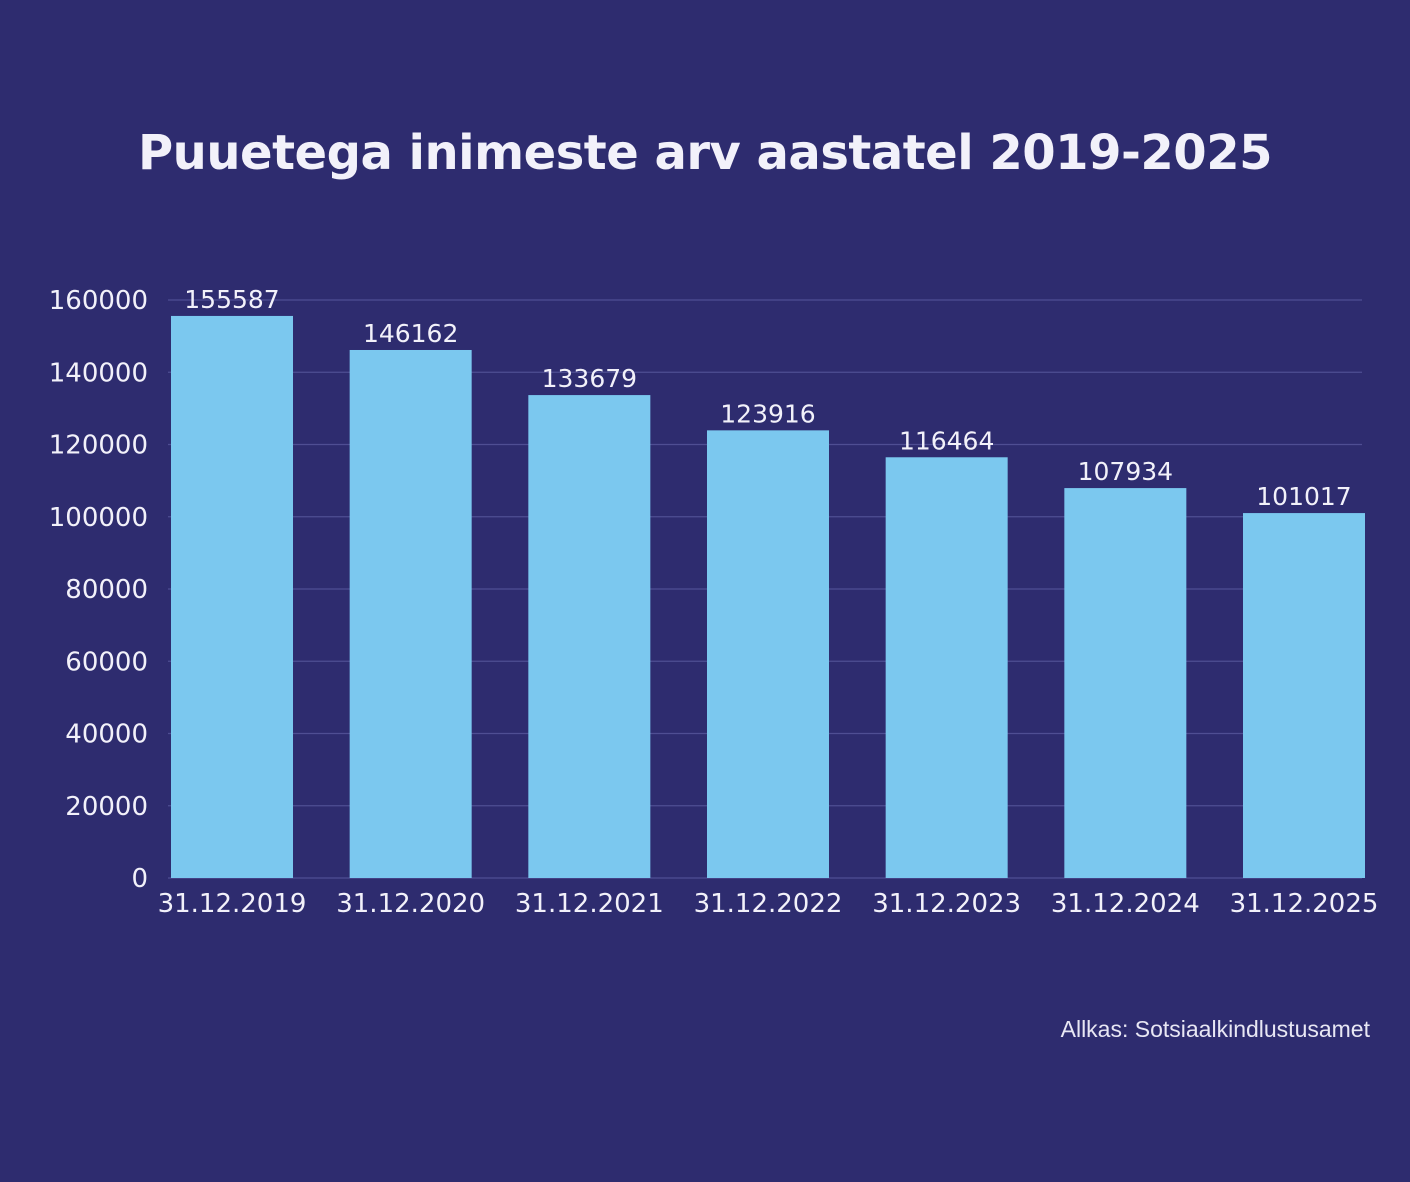  I want to click on x-tick-label: 31.12.2022, so click(768, 904).